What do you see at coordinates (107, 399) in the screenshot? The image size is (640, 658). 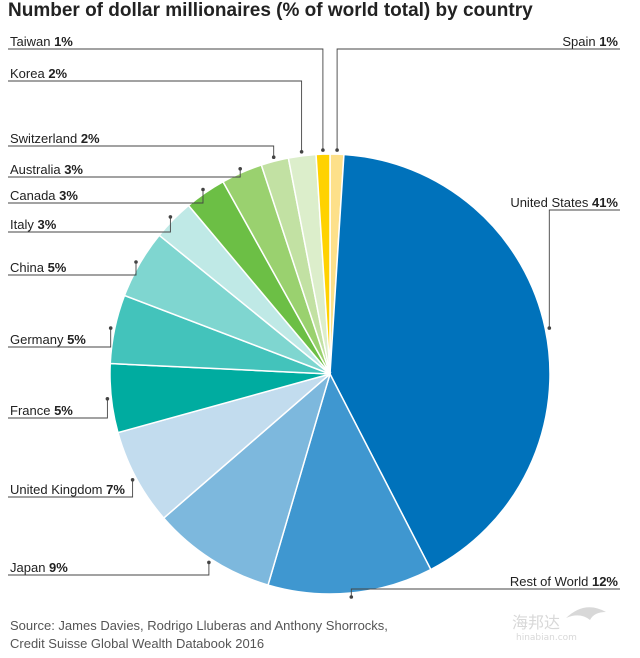 I see `leader-dot-france` at bounding box center [107, 399].